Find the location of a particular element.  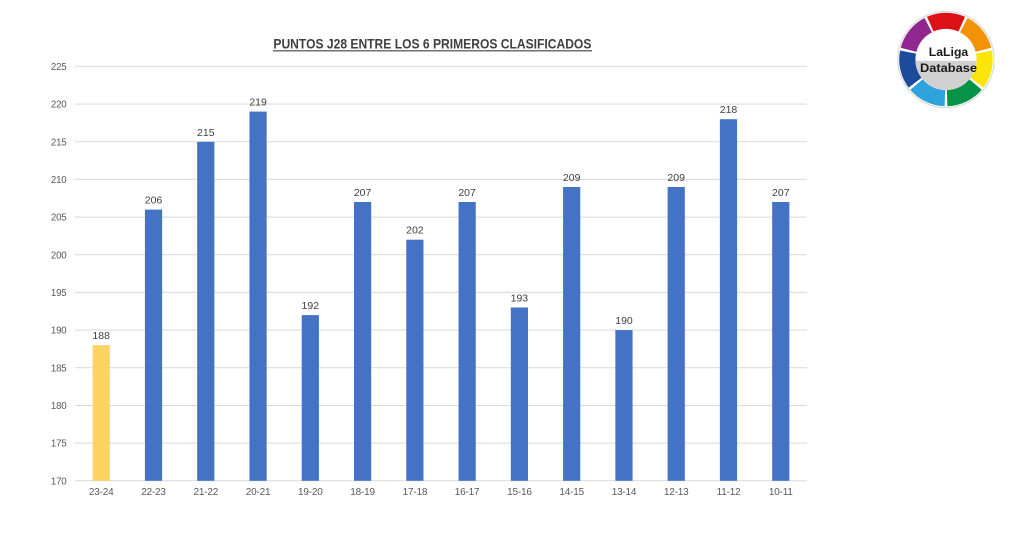

svg-text: 15-16 is located at coordinates (519, 492).